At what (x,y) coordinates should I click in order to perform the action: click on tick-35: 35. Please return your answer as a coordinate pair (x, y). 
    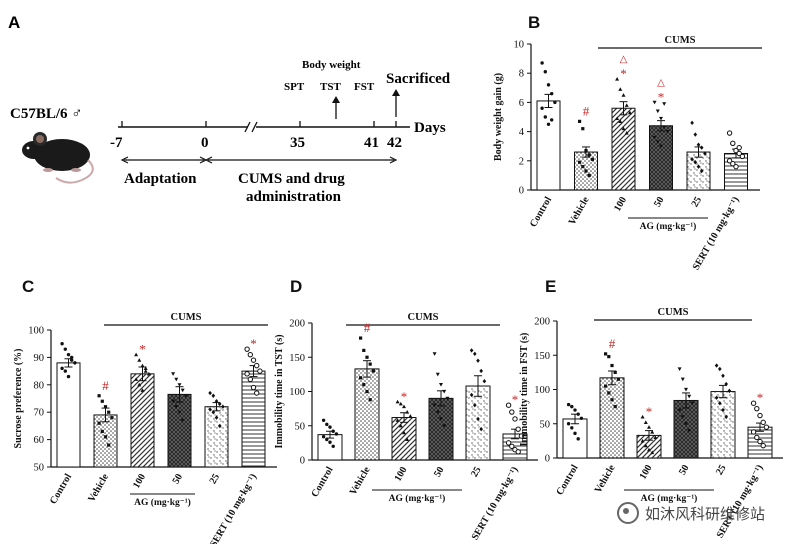
    Looking at the image, I should click on (297, 143).